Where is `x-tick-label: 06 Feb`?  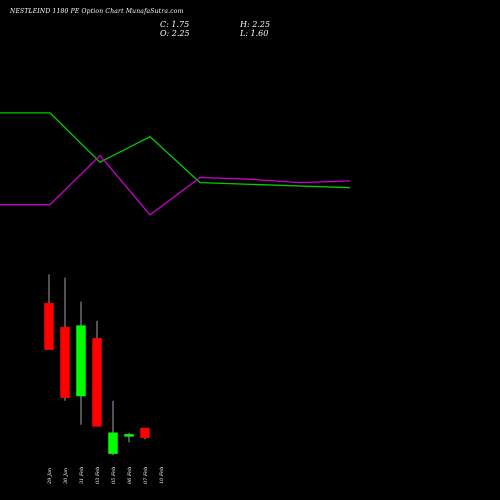 x-tick-label: 06 Feb is located at coordinates (130, 475).